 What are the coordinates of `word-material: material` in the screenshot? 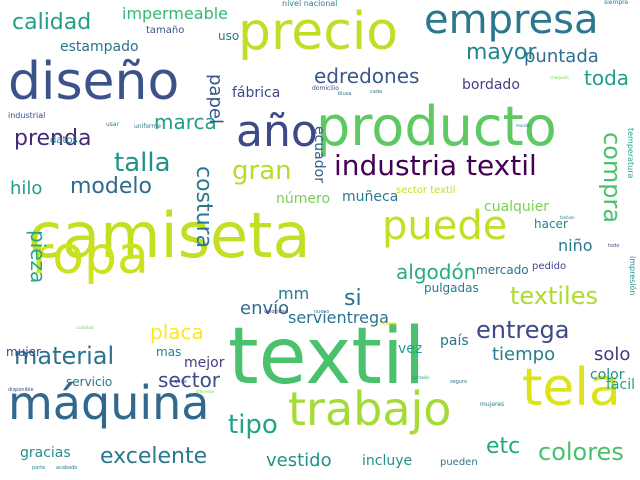 It's located at (64, 356).